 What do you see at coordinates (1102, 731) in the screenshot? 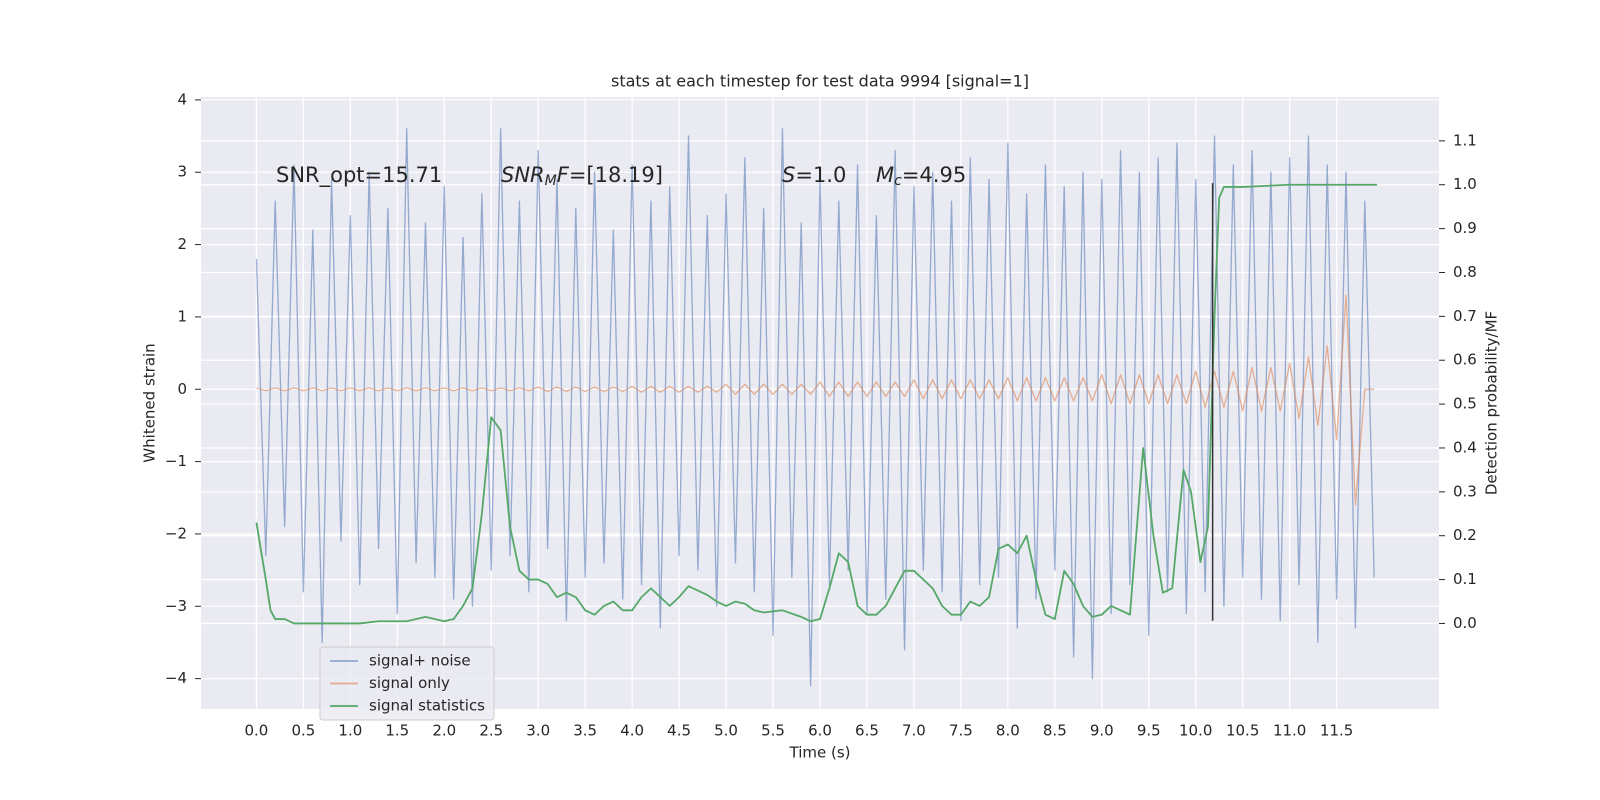
I see `x-tick-label: 9.0` at bounding box center [1102, 731].